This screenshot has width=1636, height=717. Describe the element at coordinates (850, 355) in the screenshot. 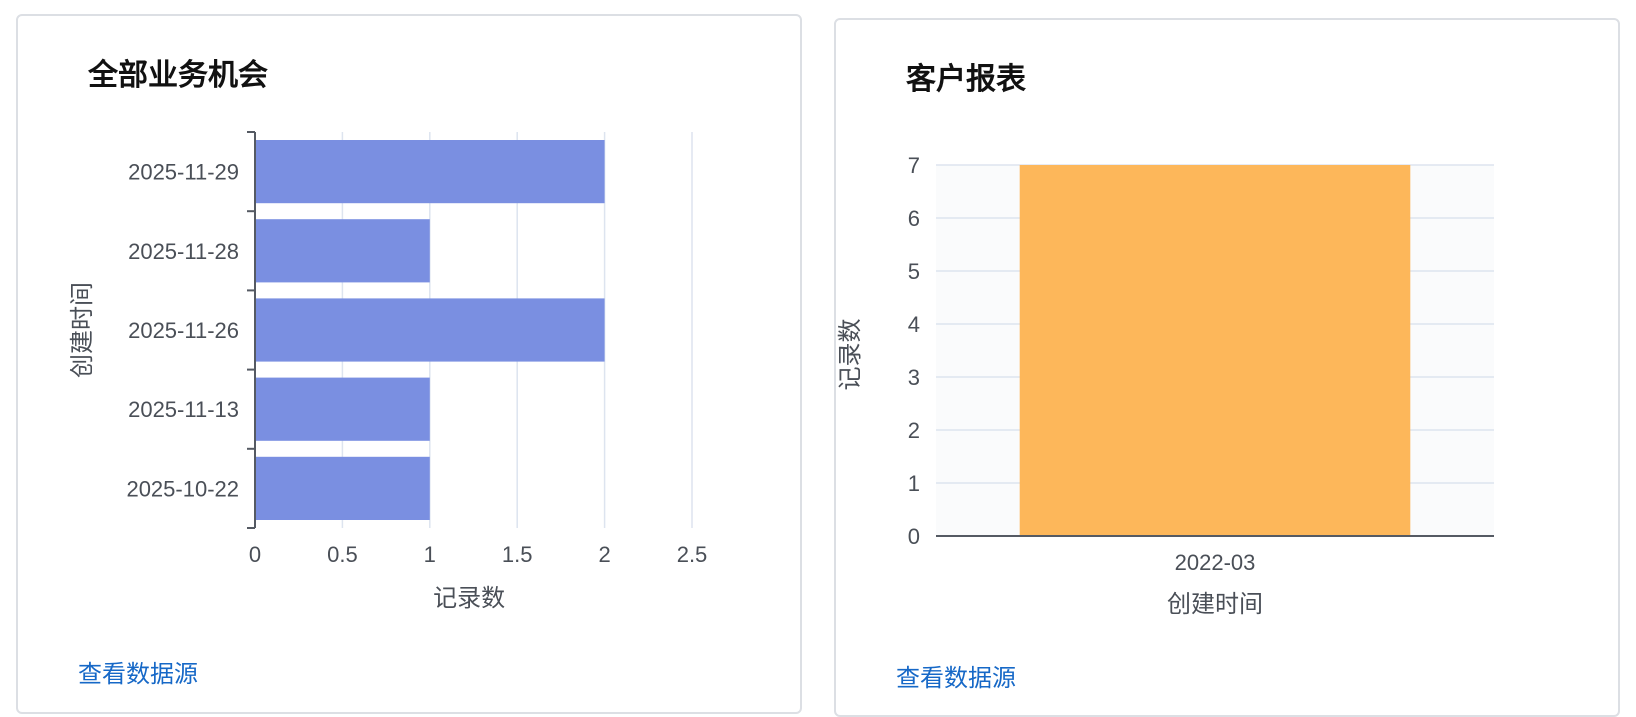

I see `y-axis-title: 记录数` at that location.